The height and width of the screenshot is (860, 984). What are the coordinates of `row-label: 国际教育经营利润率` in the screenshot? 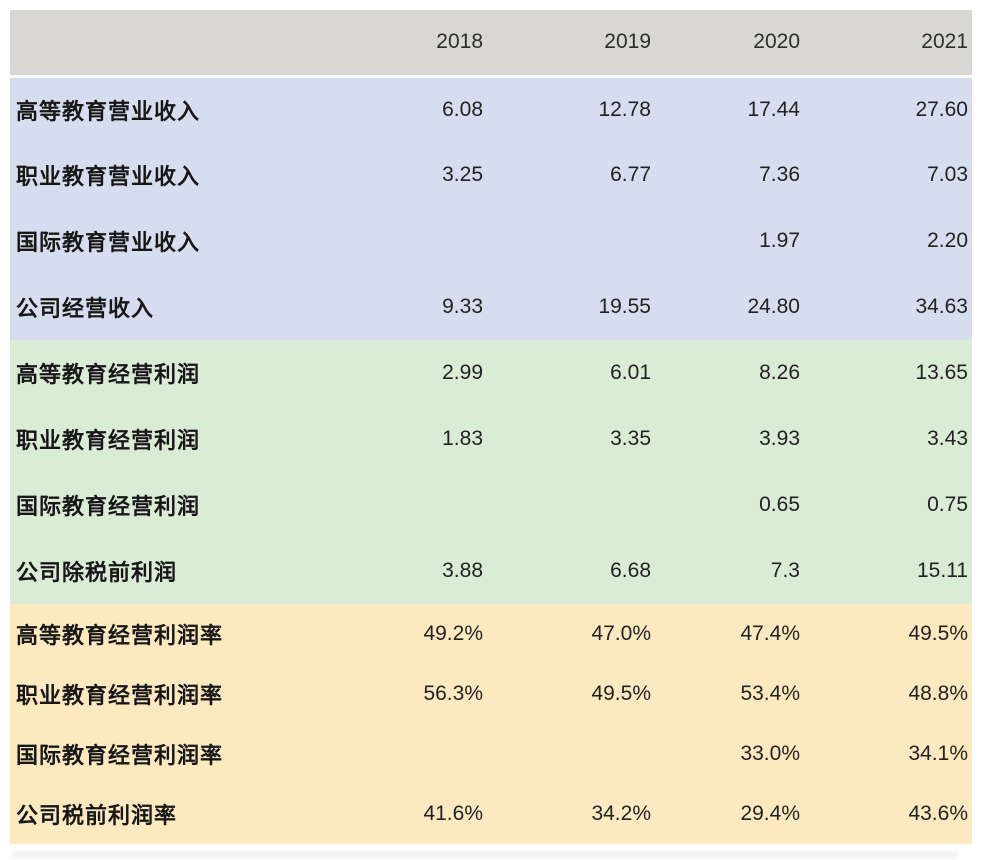 It's located at (120, 755).